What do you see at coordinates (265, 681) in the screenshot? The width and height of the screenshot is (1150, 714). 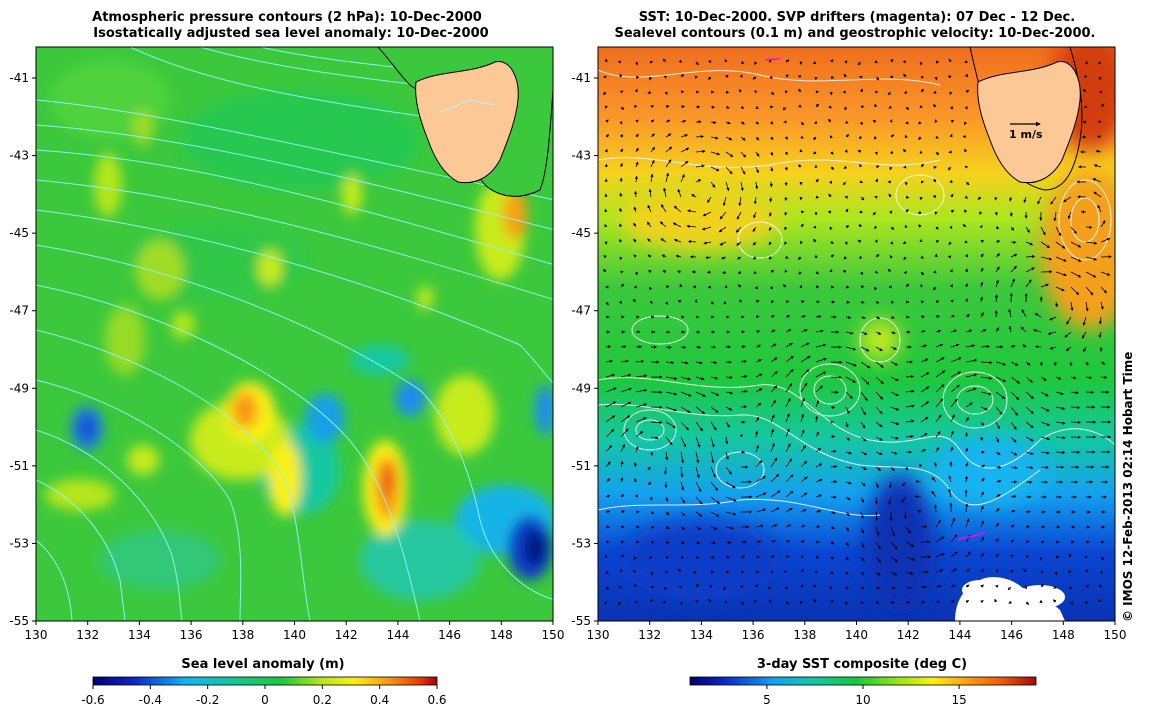 I see `sla-colorbar` at bounding box center [265, 681].